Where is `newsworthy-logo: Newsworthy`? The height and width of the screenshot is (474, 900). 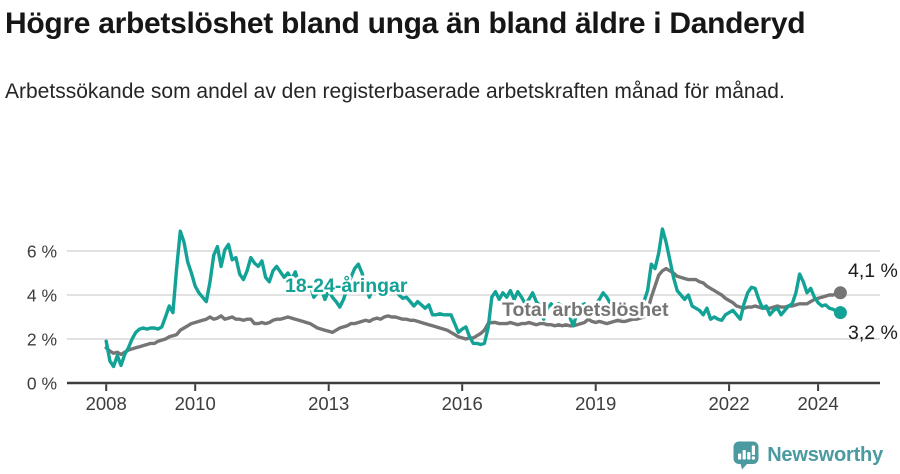 newsworthy-logo: Newsworthy is located at coordinates (808, 455).